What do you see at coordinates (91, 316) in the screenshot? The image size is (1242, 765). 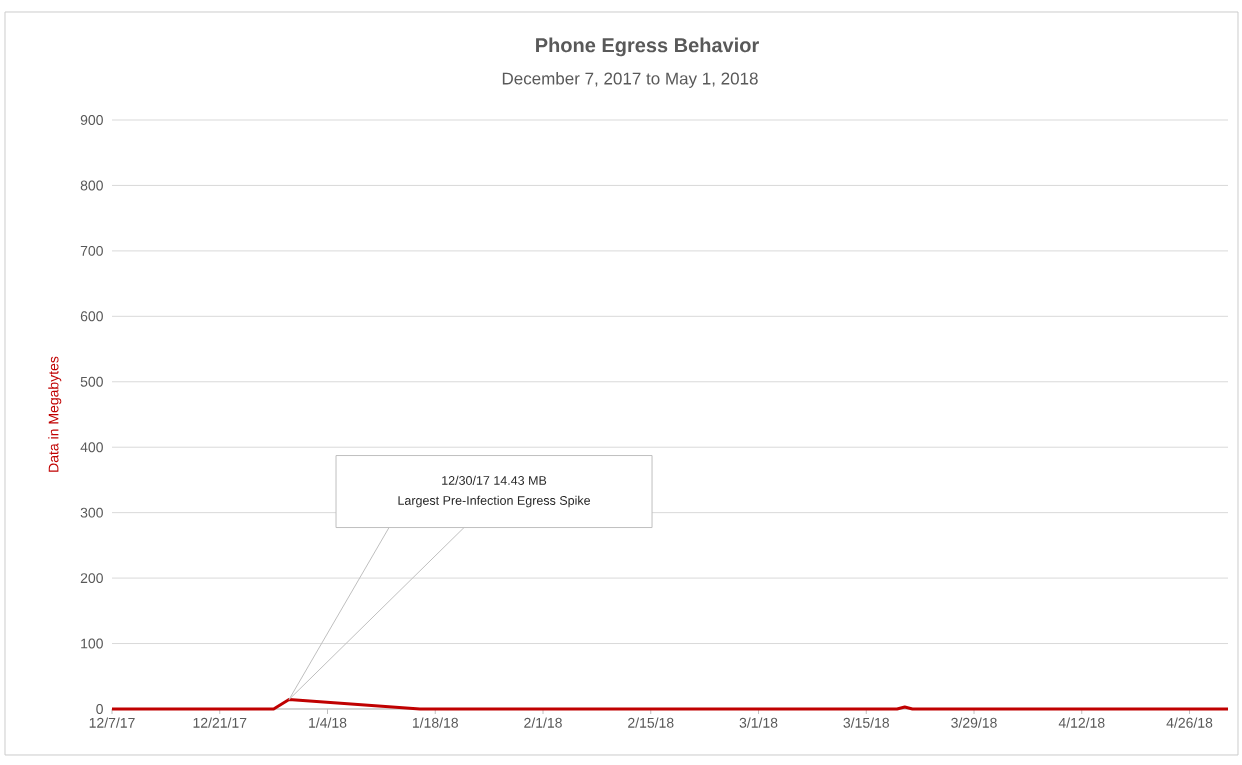 I see `y-tick-label: 600` at bounding box center [91, 316].